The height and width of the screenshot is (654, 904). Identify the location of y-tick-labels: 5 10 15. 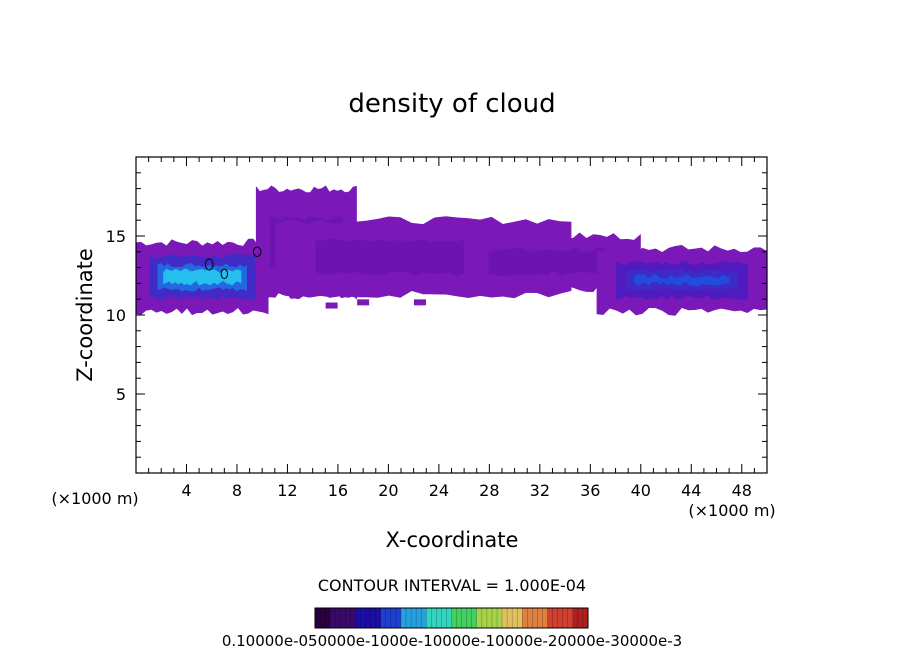
(116, 315).